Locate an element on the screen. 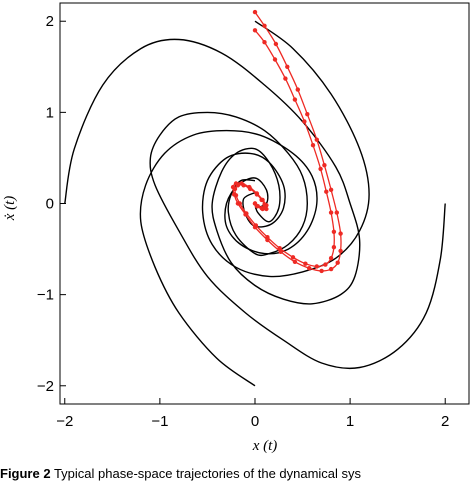  y-axis-ticks: −2 −1 0 1 2 is located at coordinates (51, 204).